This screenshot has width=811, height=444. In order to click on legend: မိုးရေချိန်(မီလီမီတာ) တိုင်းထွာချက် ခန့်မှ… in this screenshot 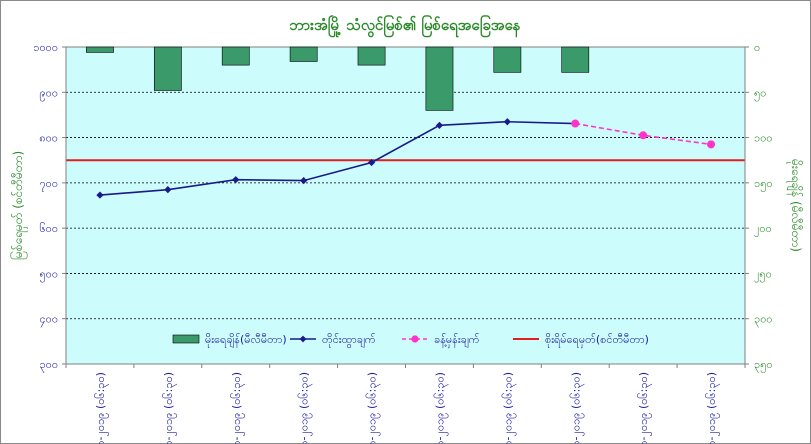, I will do `click(410, 340)`.